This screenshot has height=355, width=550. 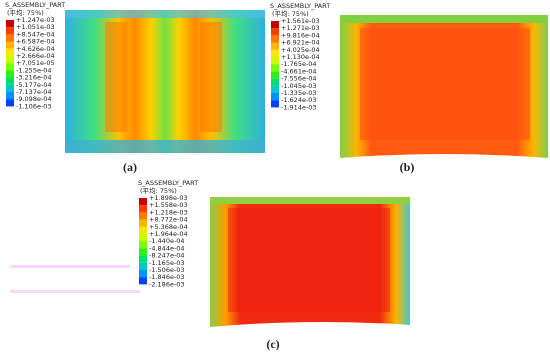 What do you see at coordinates (168, 234) in the screenshot?
I see `legend-label: +1.964e-04` at bounding box center [168, 234].